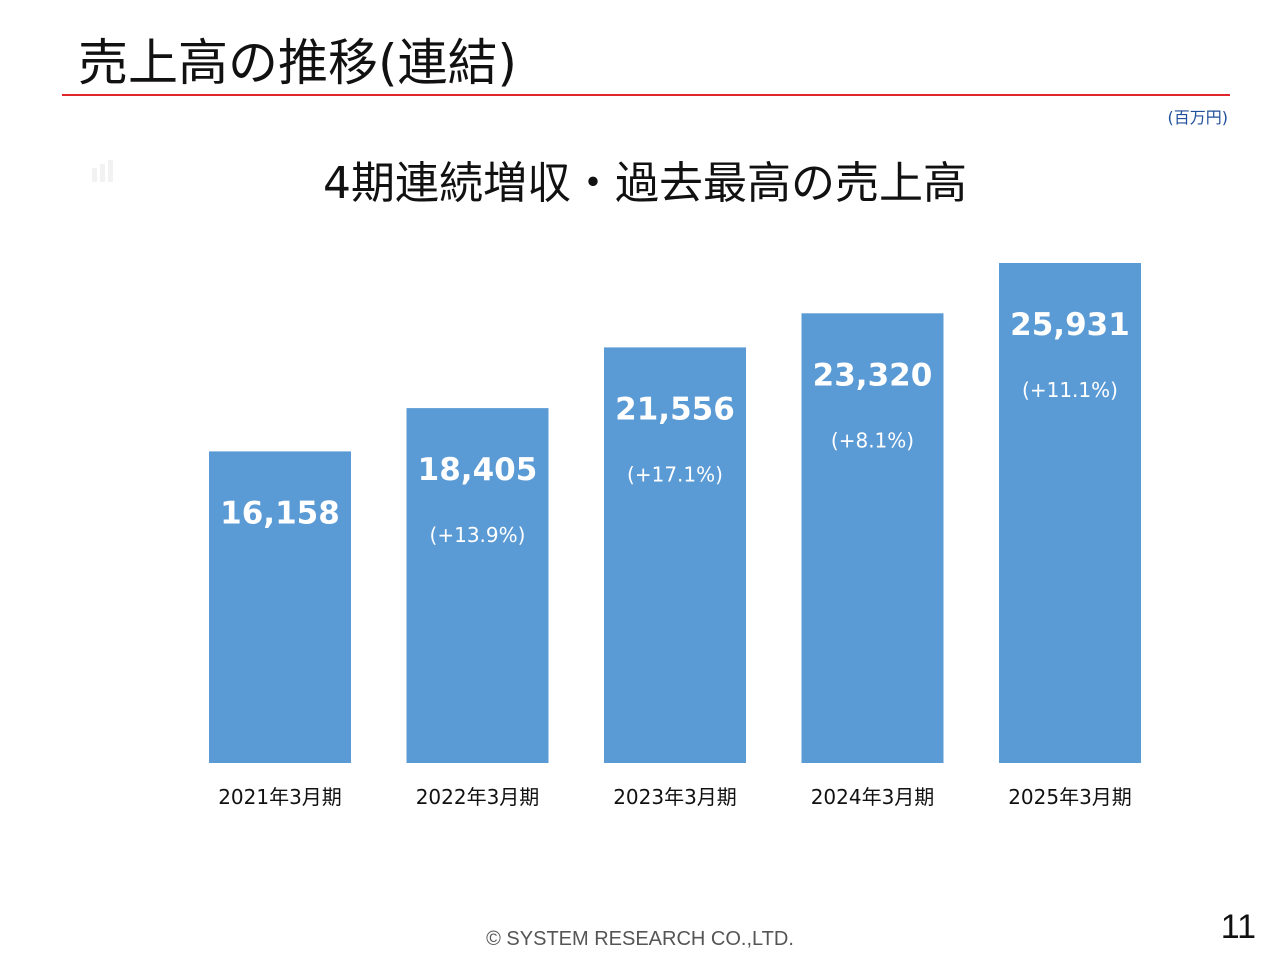  Describe the element at coordinates (645, 183) in the screenshot. I see `chart-headline: 4期連続増収・過去最高の売上高` at that location.